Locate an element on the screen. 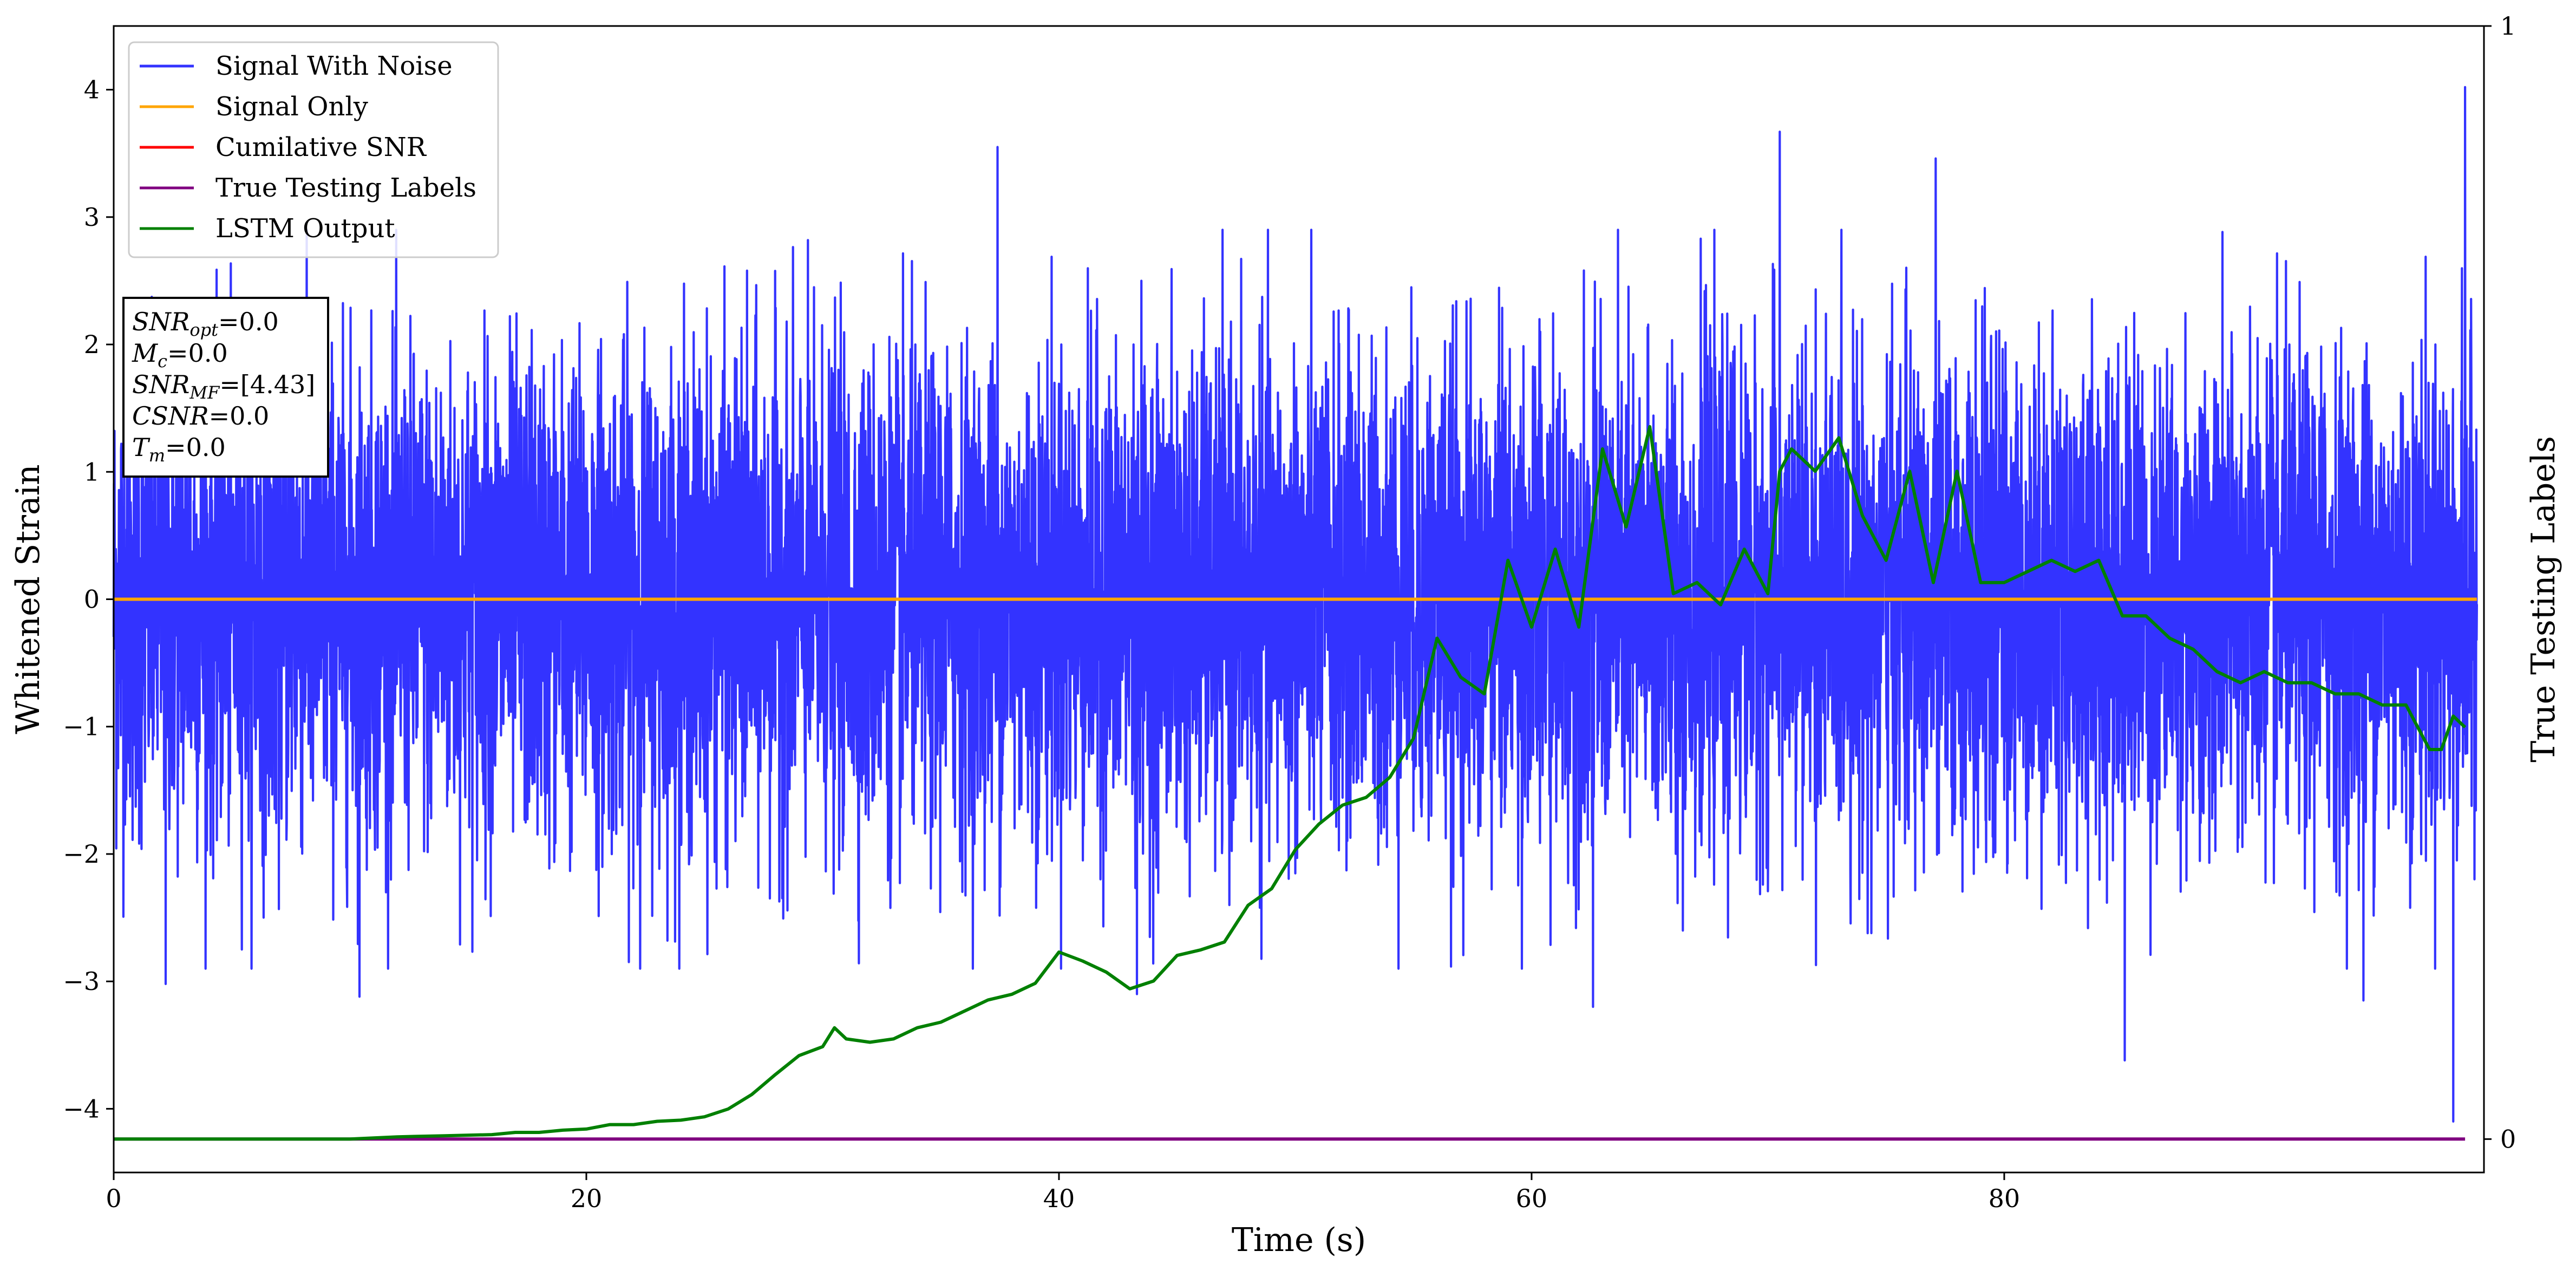 This screenshot has width=2576, height=1277. y-axis-right: 01 is located at coordinates (2500, 582).